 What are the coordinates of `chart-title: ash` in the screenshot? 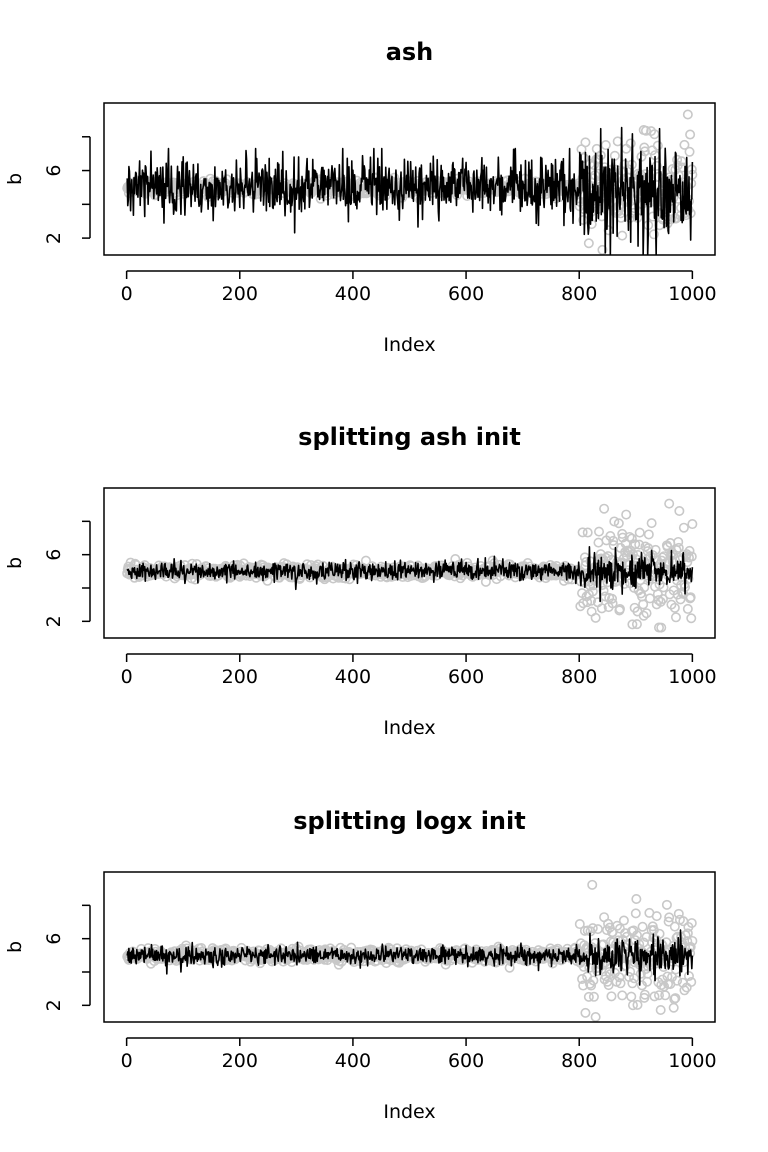 It's located at (410, 52).